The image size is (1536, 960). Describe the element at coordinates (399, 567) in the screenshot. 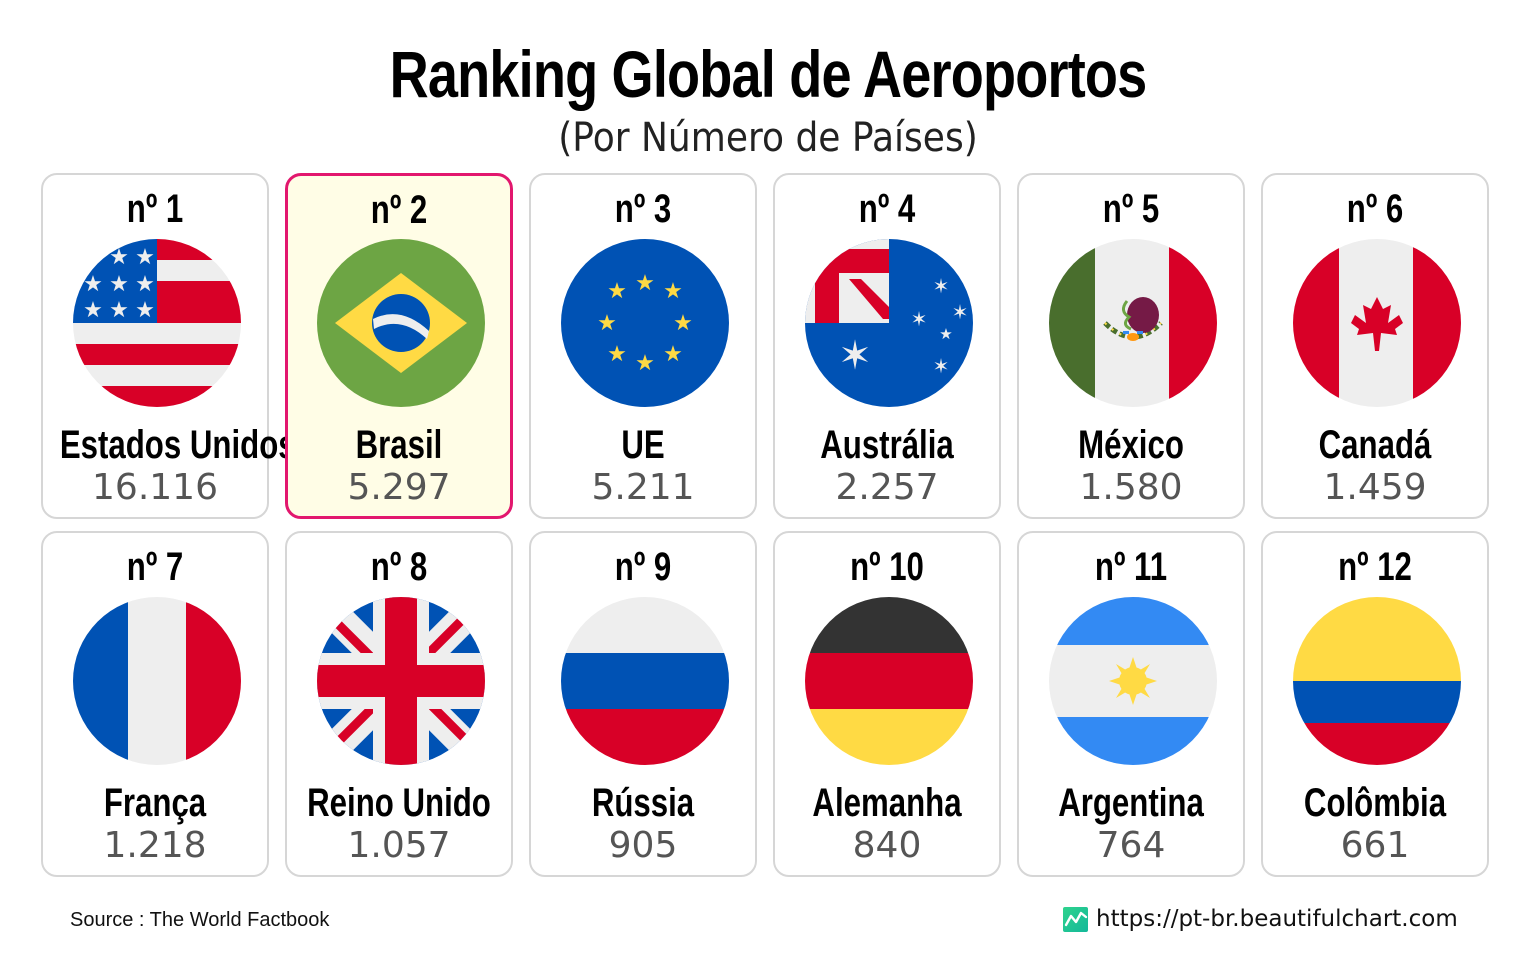

I see `rank-label: nº 8` at that location.